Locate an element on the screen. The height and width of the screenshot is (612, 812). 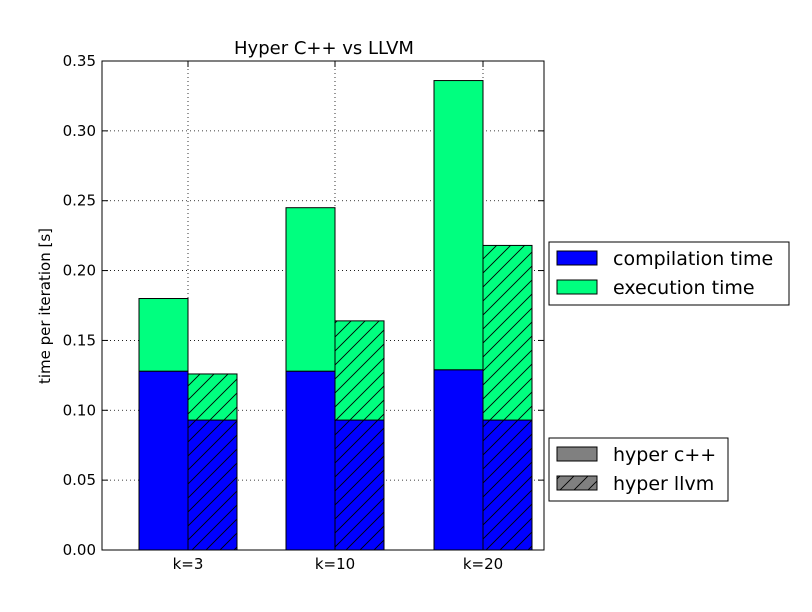
x-tick-label: k=3 is located at coordinates (188, 564).